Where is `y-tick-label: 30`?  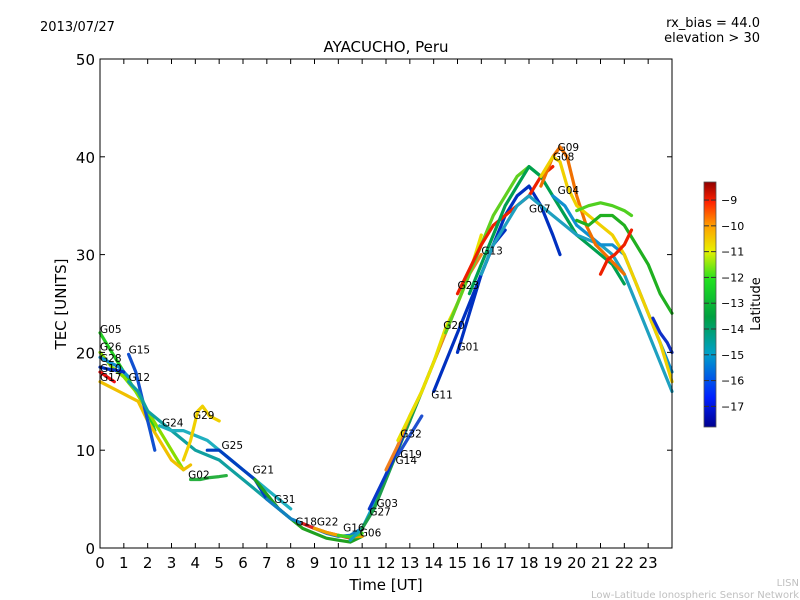 y-tick-label: 30 is located at coordinates (85, 256).